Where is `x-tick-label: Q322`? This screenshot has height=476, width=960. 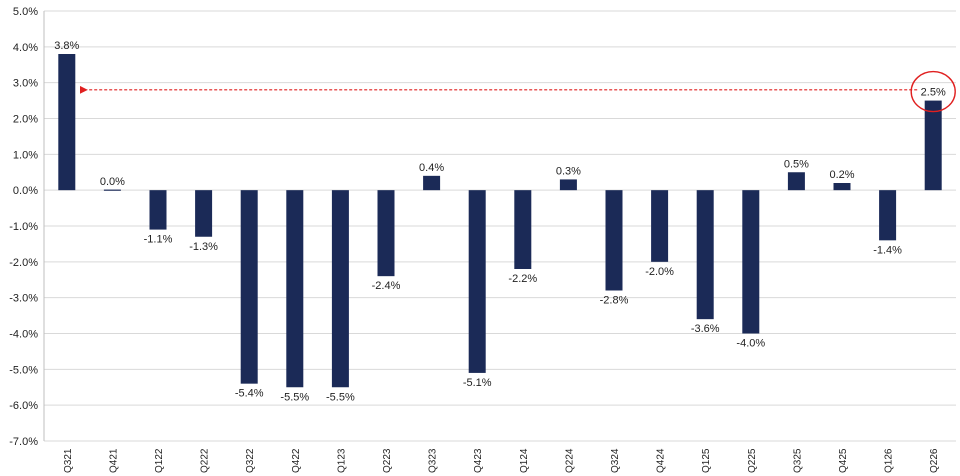 x-tick-label: Q322 is located at coordinates (250, 460).